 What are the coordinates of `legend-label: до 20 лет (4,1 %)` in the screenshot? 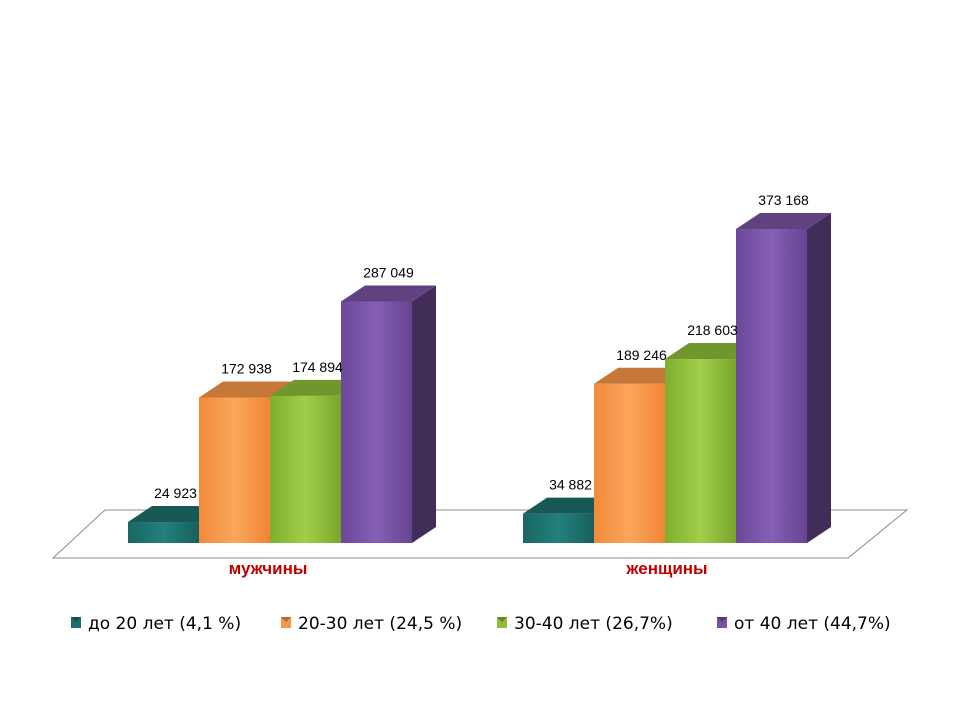 It's located at (164, 624).